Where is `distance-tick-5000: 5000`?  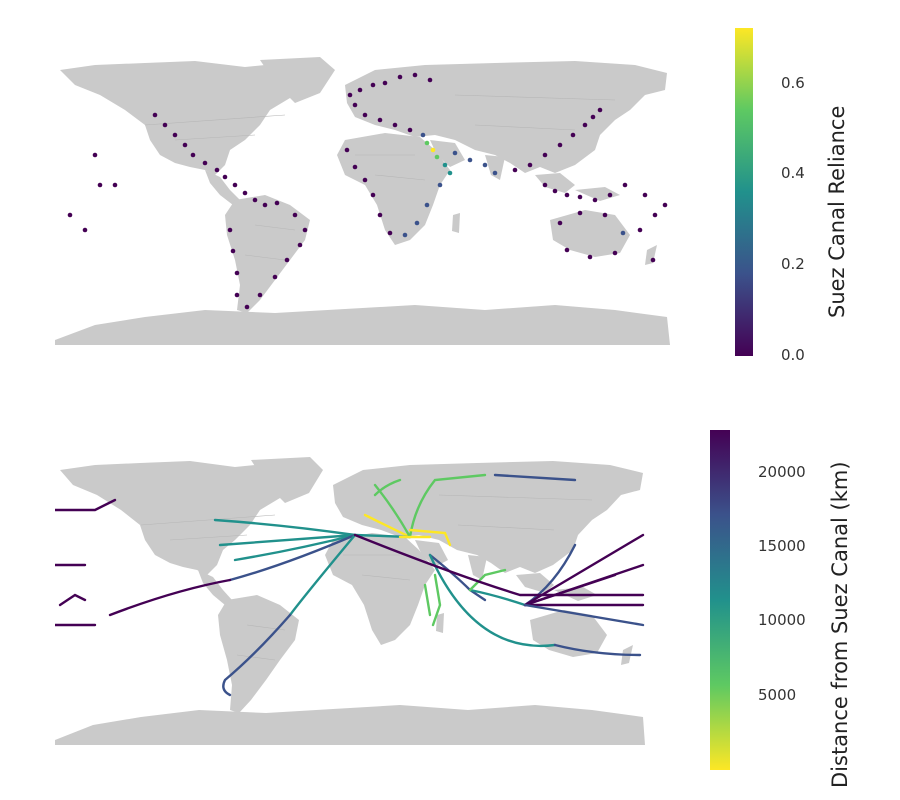 distance-tick-5000: 5000 is located at coordinates (777, 695).